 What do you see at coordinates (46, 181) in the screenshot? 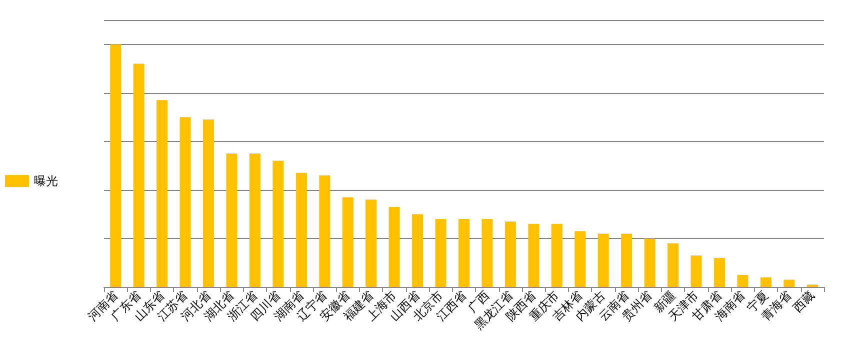
I see `legend-label: 曝光` at bounding box center [46, 181].